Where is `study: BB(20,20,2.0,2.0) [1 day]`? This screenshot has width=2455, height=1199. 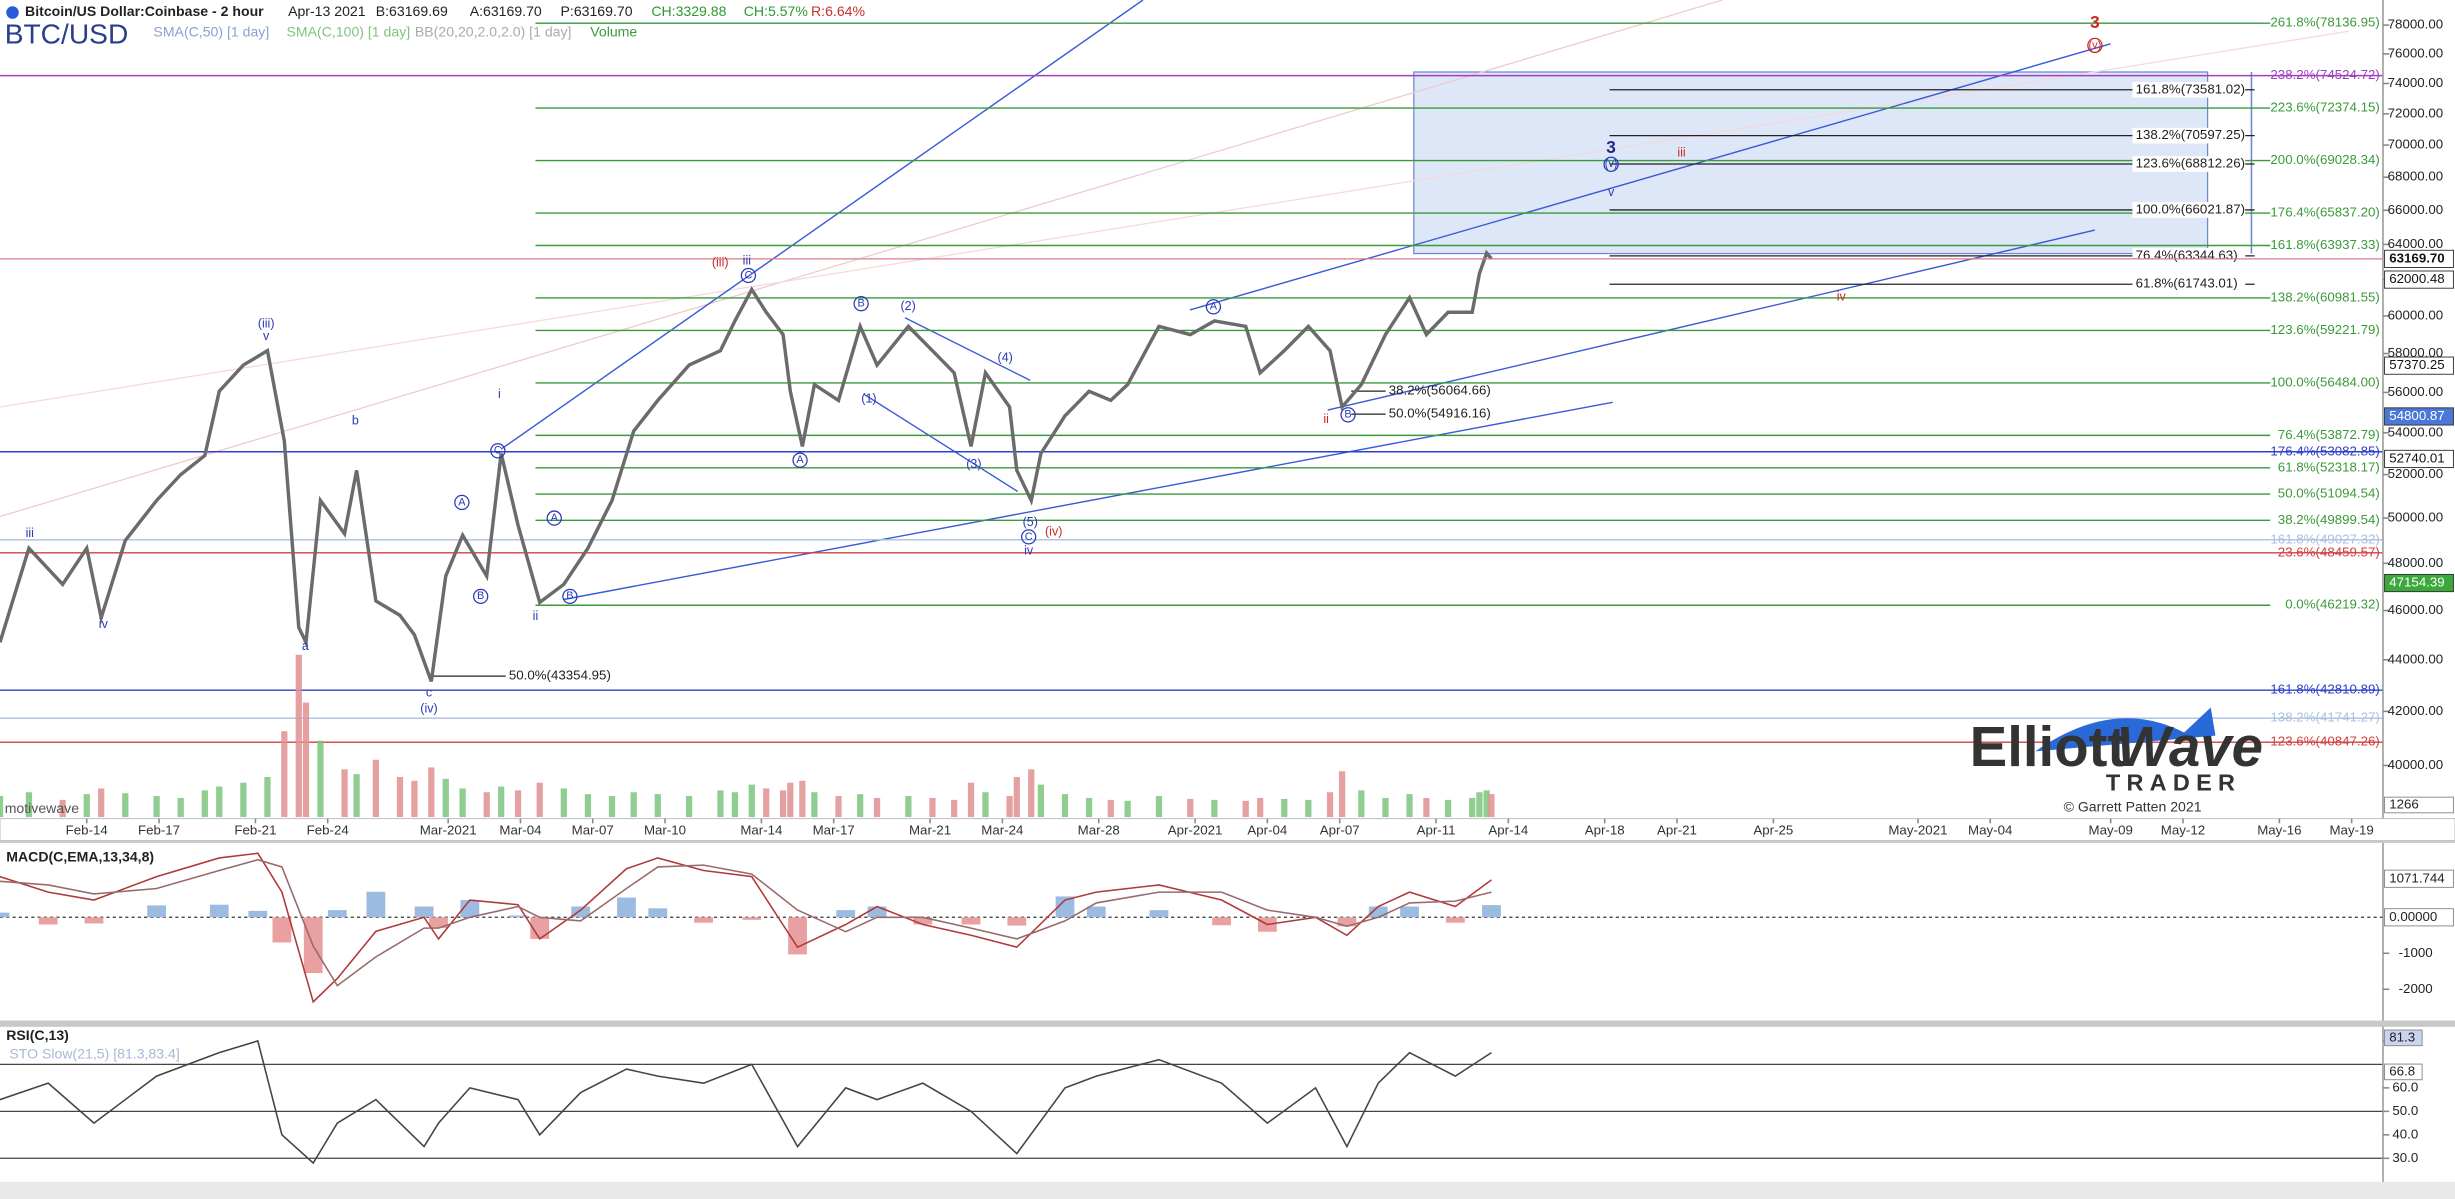
study: BB(20,20,2.0,2.0) [1 day] is located at coordinates (493, 32).